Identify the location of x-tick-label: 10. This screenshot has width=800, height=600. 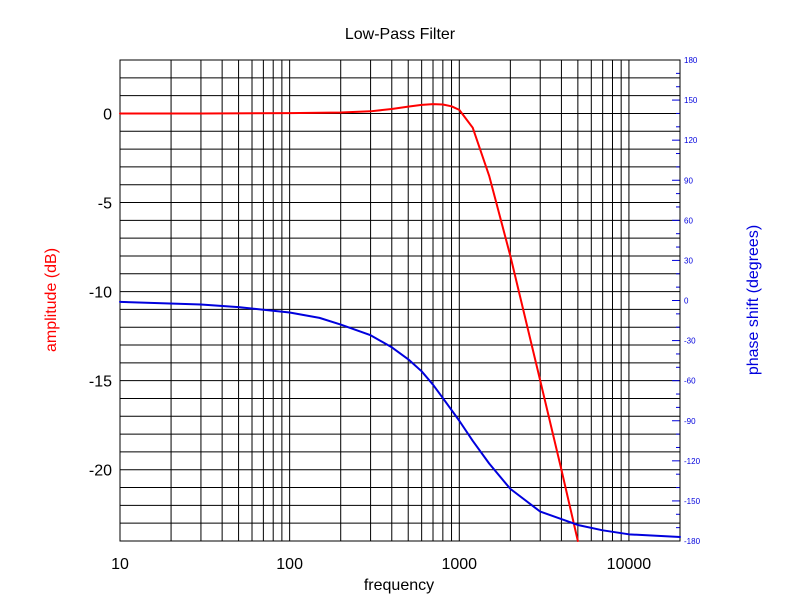
(120, 564).